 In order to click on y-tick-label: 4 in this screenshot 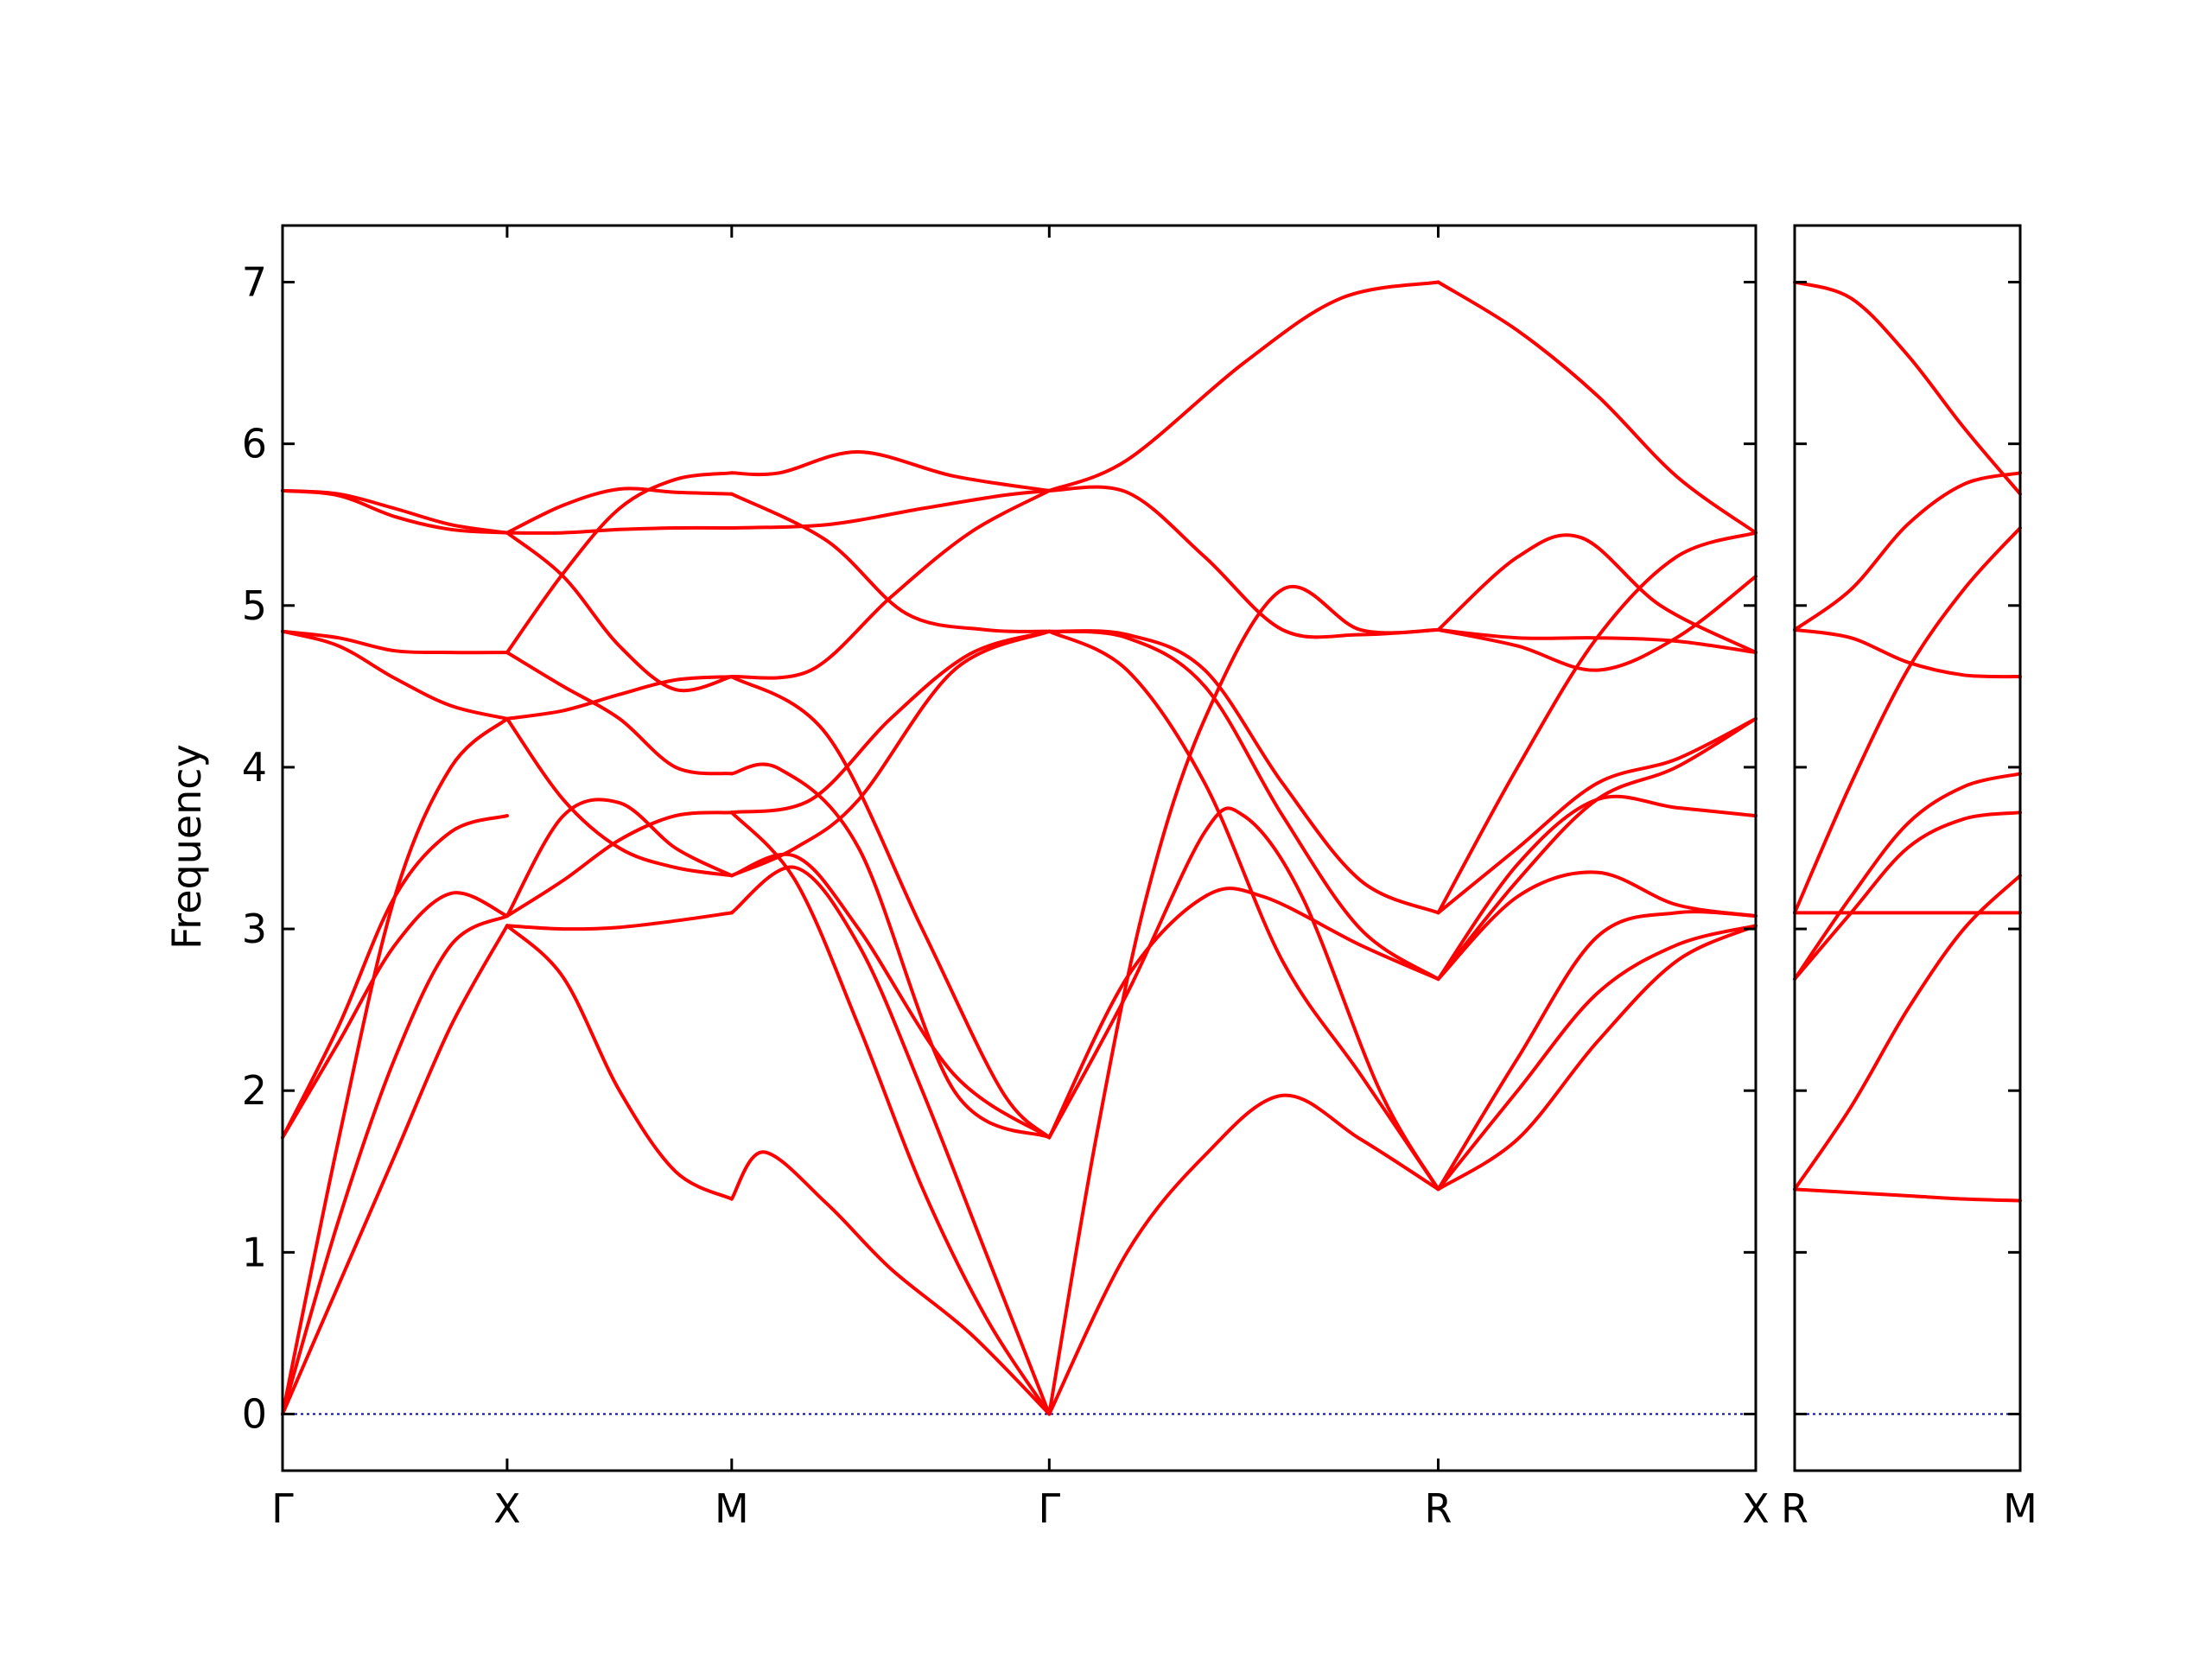, I will do `click(254, 767)`.